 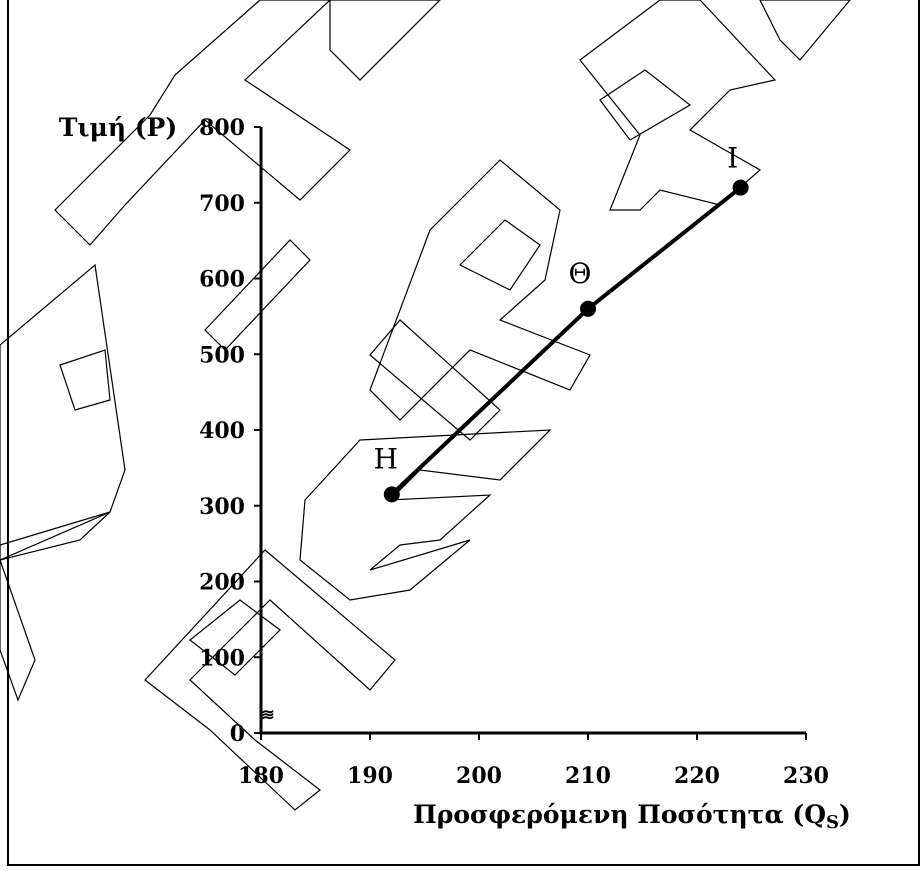 What do you see at coordinates (118, 127) in the screenshot?
I see `y-axis-label: Τιμή (P)` at bounding box center [118, 127].